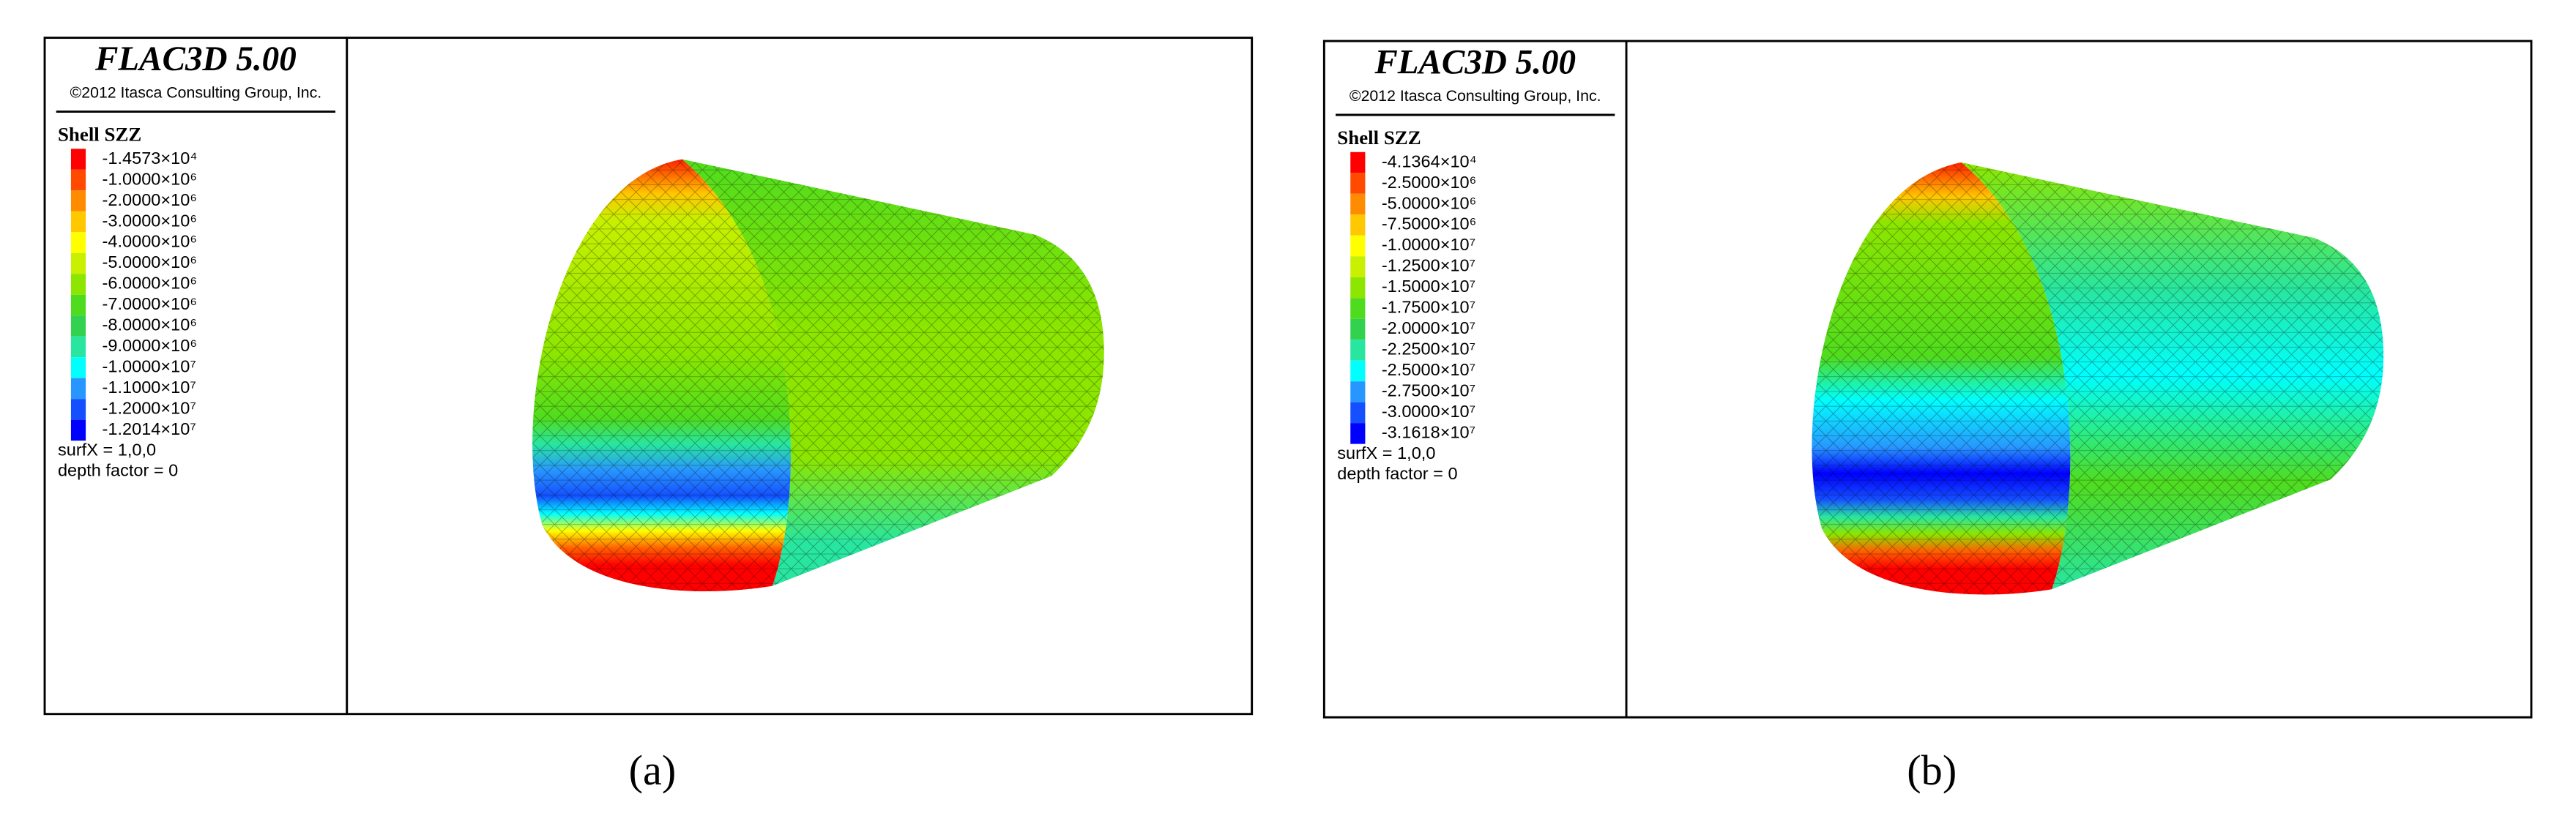 Image resolution: width=2576 pixels, height=824 pixels. I want to click on legend-label: -3.0000×10⁶, so click(150, 221).